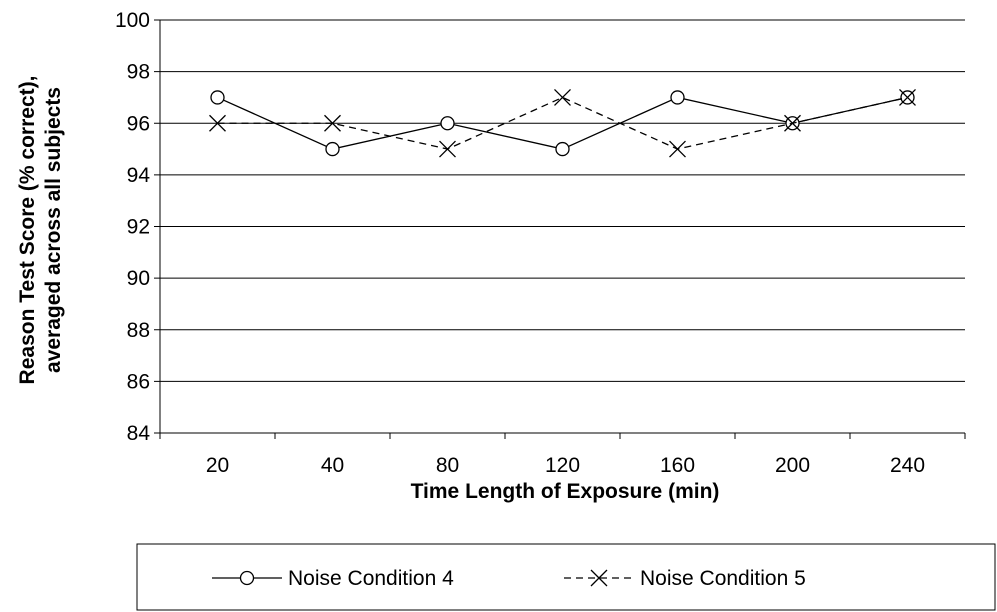  Describe the element at coordinates (138, 381) in the screenshot. I see `y-tick-label: 86` at that location.